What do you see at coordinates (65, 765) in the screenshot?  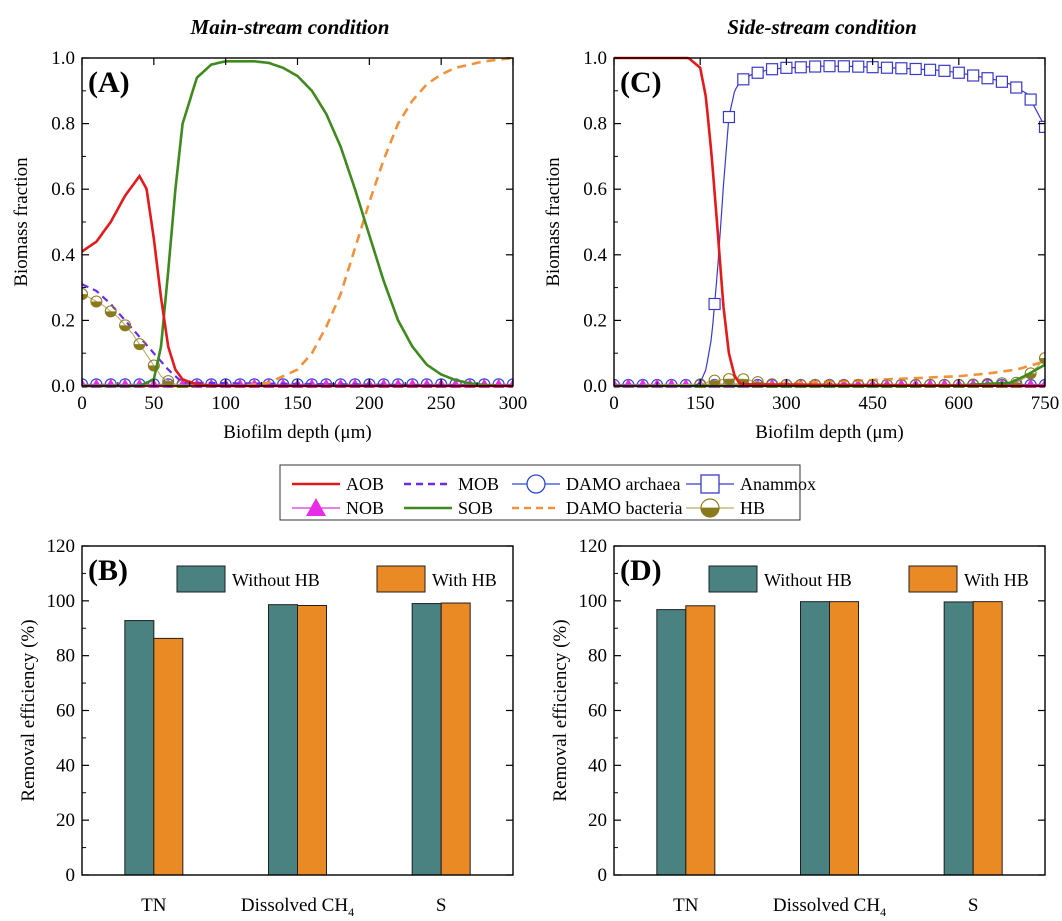 I see `y-tick-label: 40` at bounding box center [65, 765].